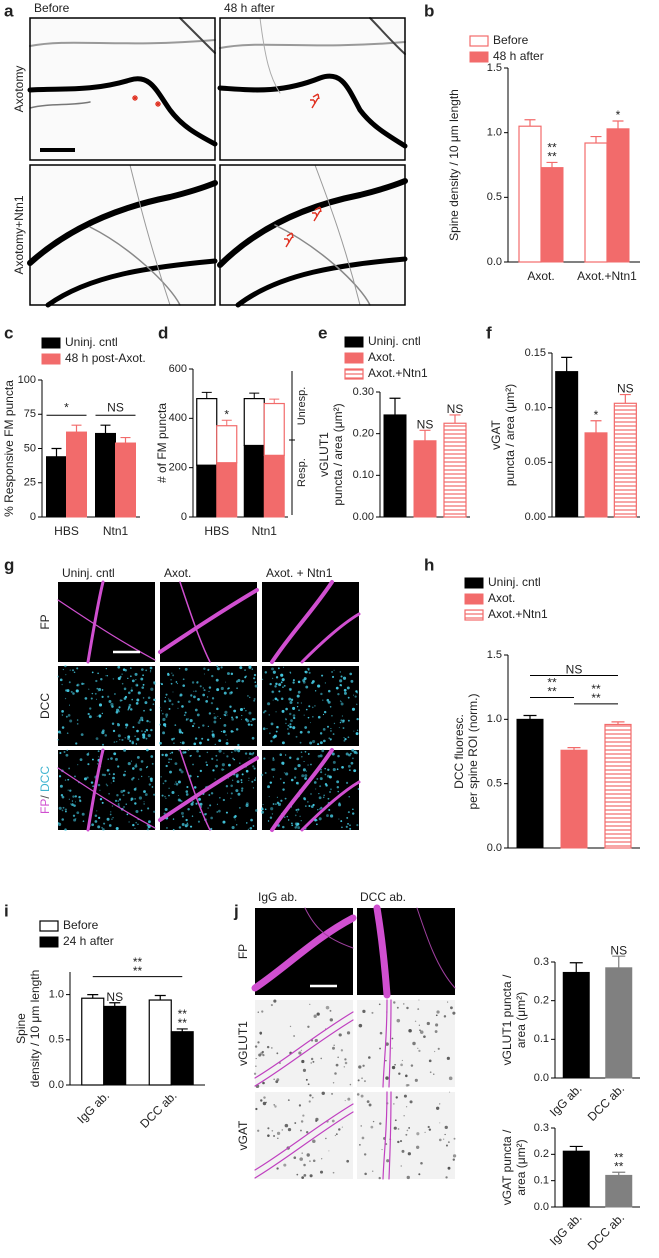  I want to click on red-asterisk, so click(158, 104).